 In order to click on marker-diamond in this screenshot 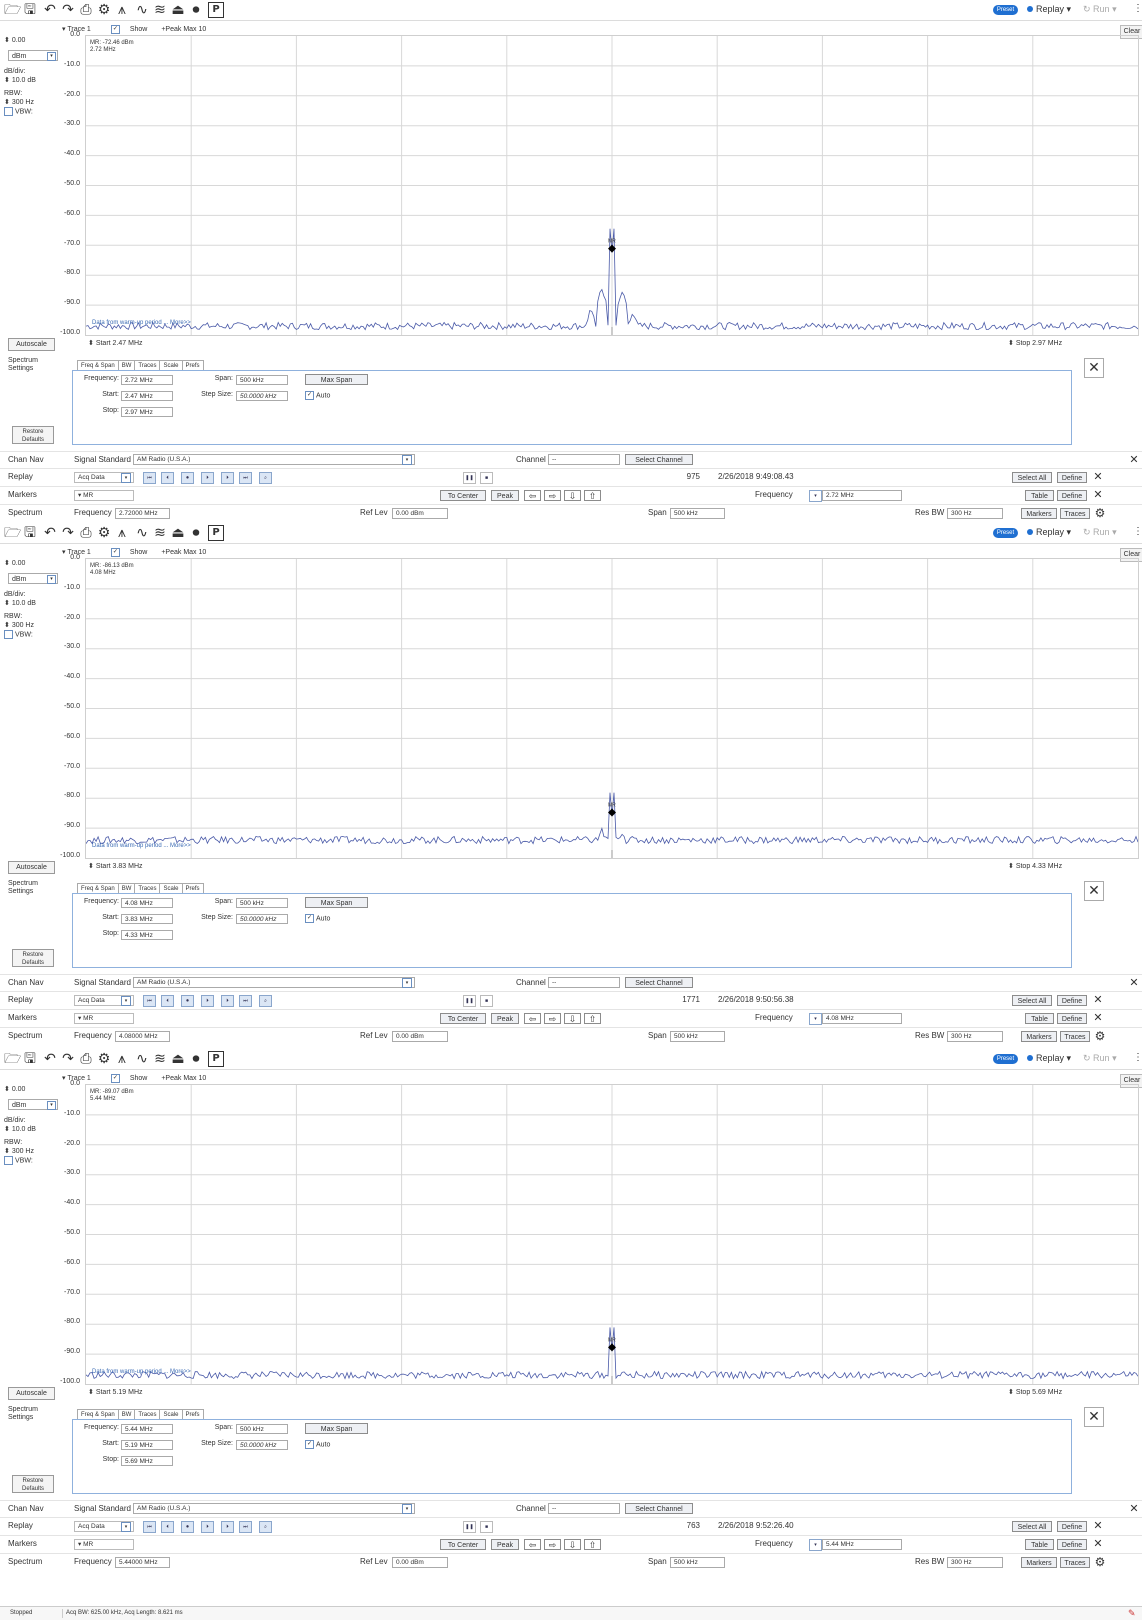, I will do `click(612, 1347)`.